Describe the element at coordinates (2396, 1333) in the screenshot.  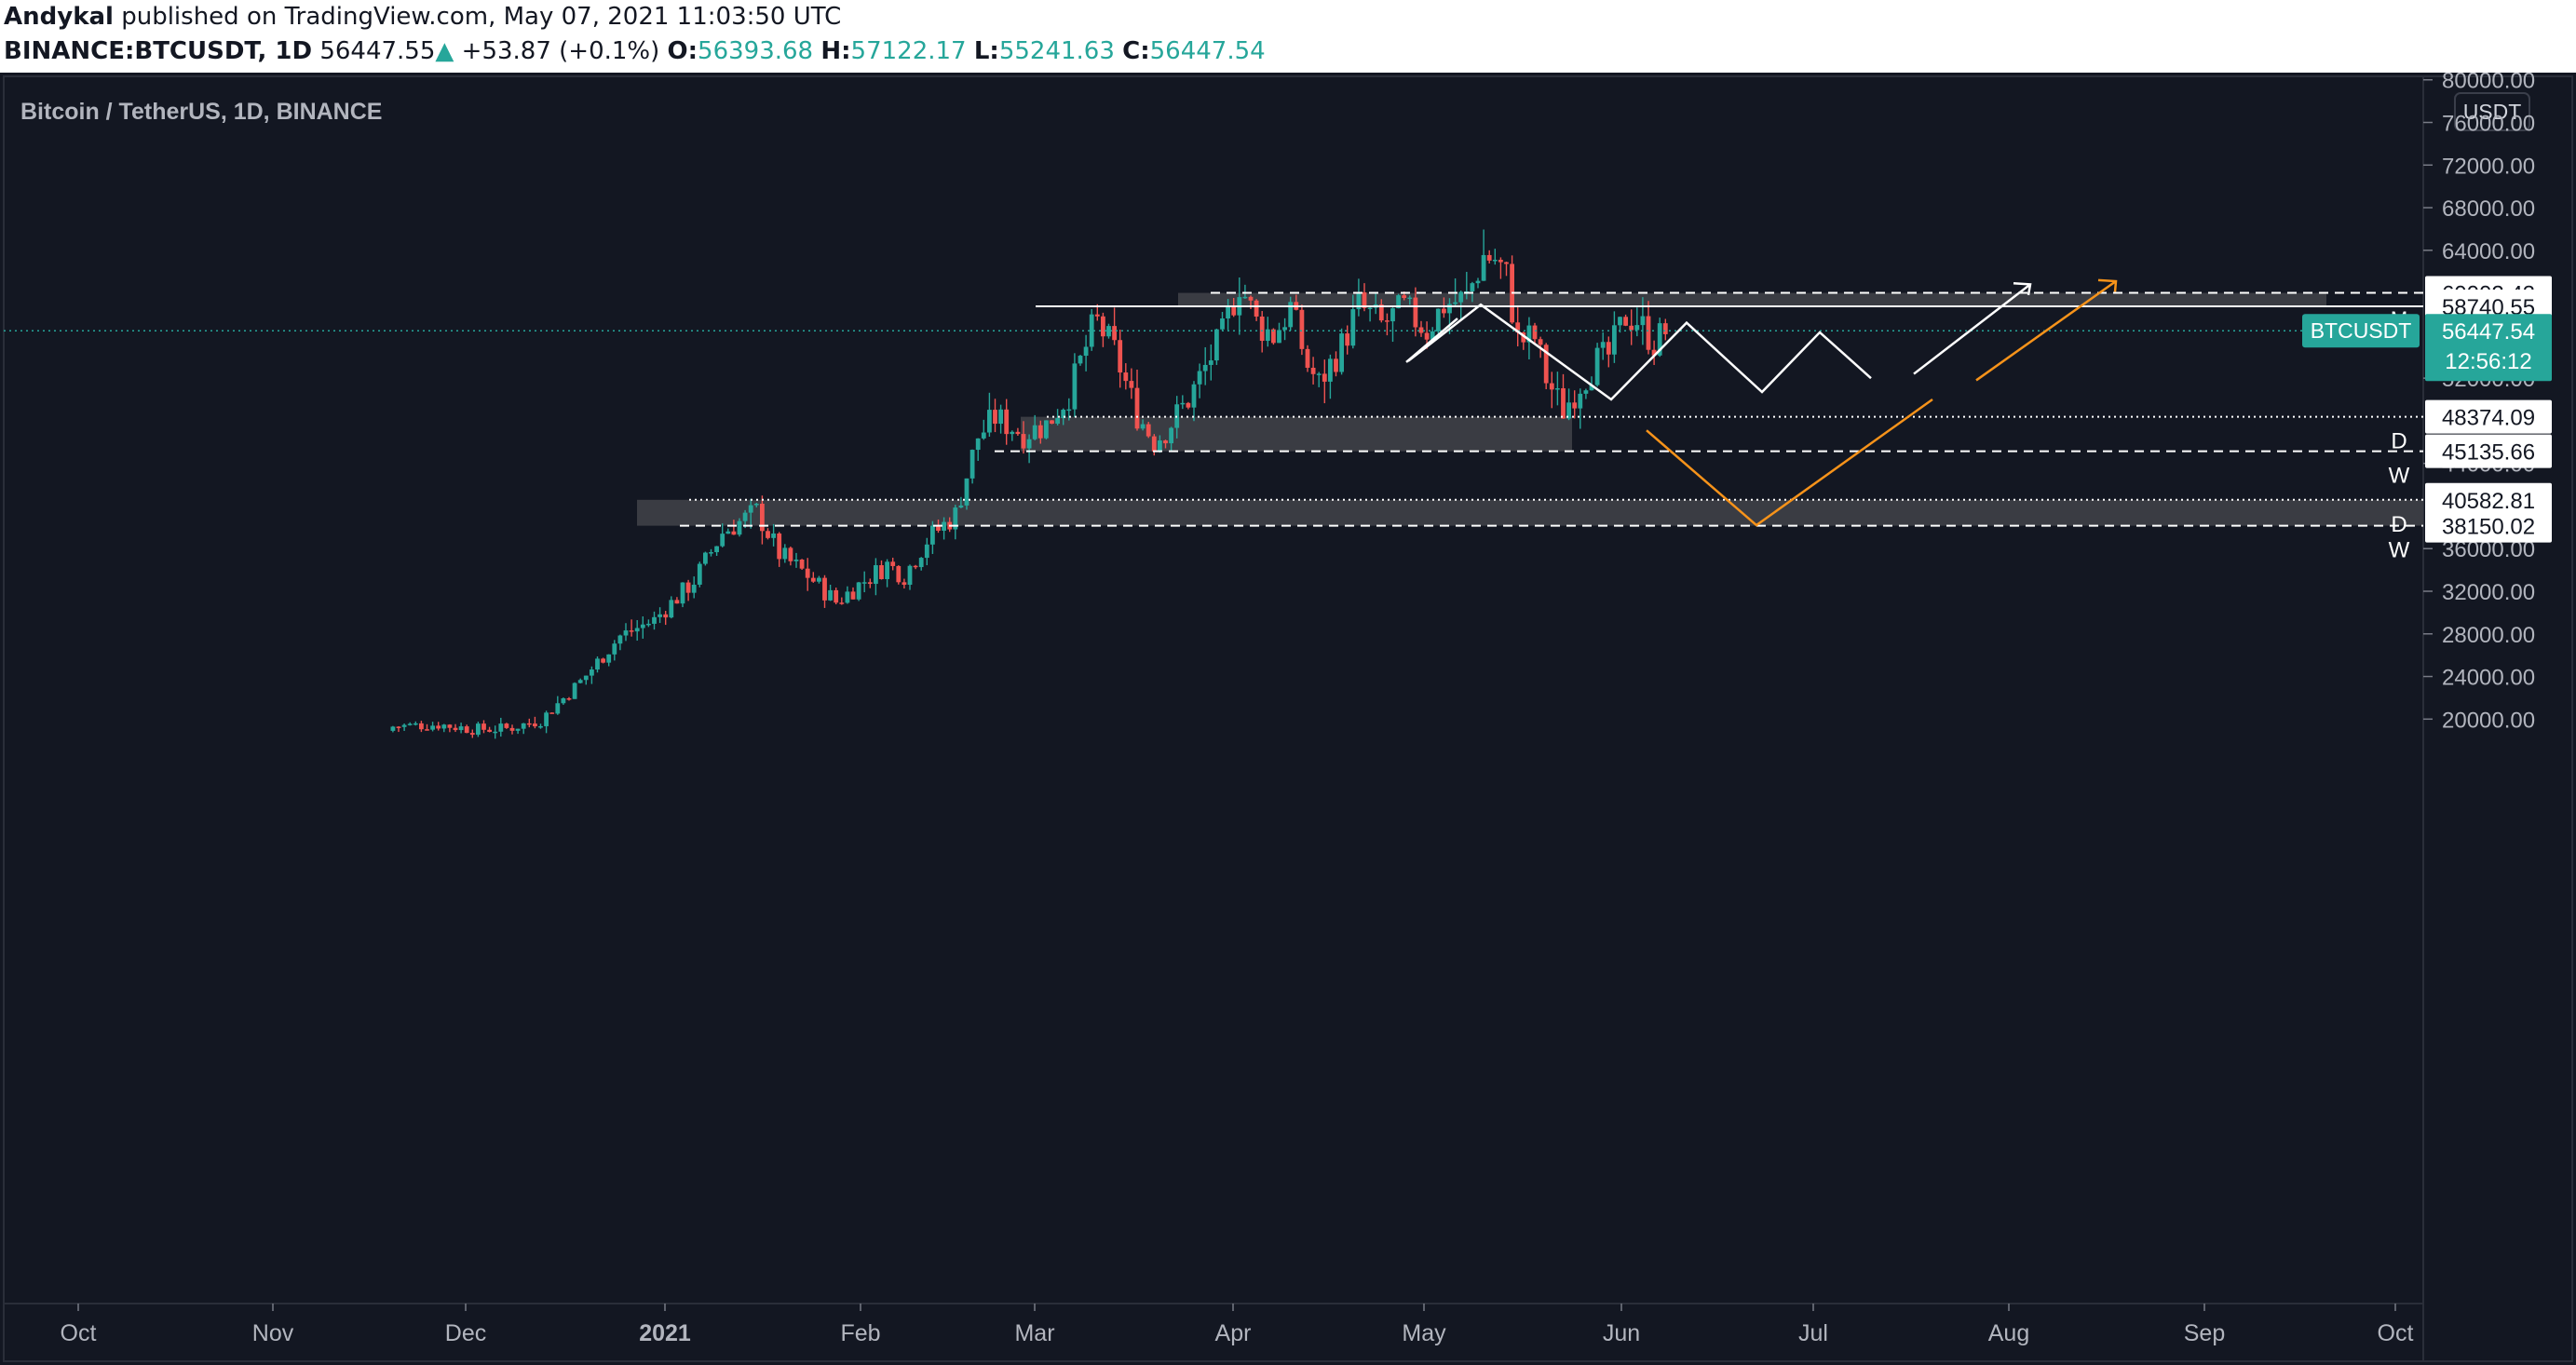
I see `x-tick-label: Oct` at that location.